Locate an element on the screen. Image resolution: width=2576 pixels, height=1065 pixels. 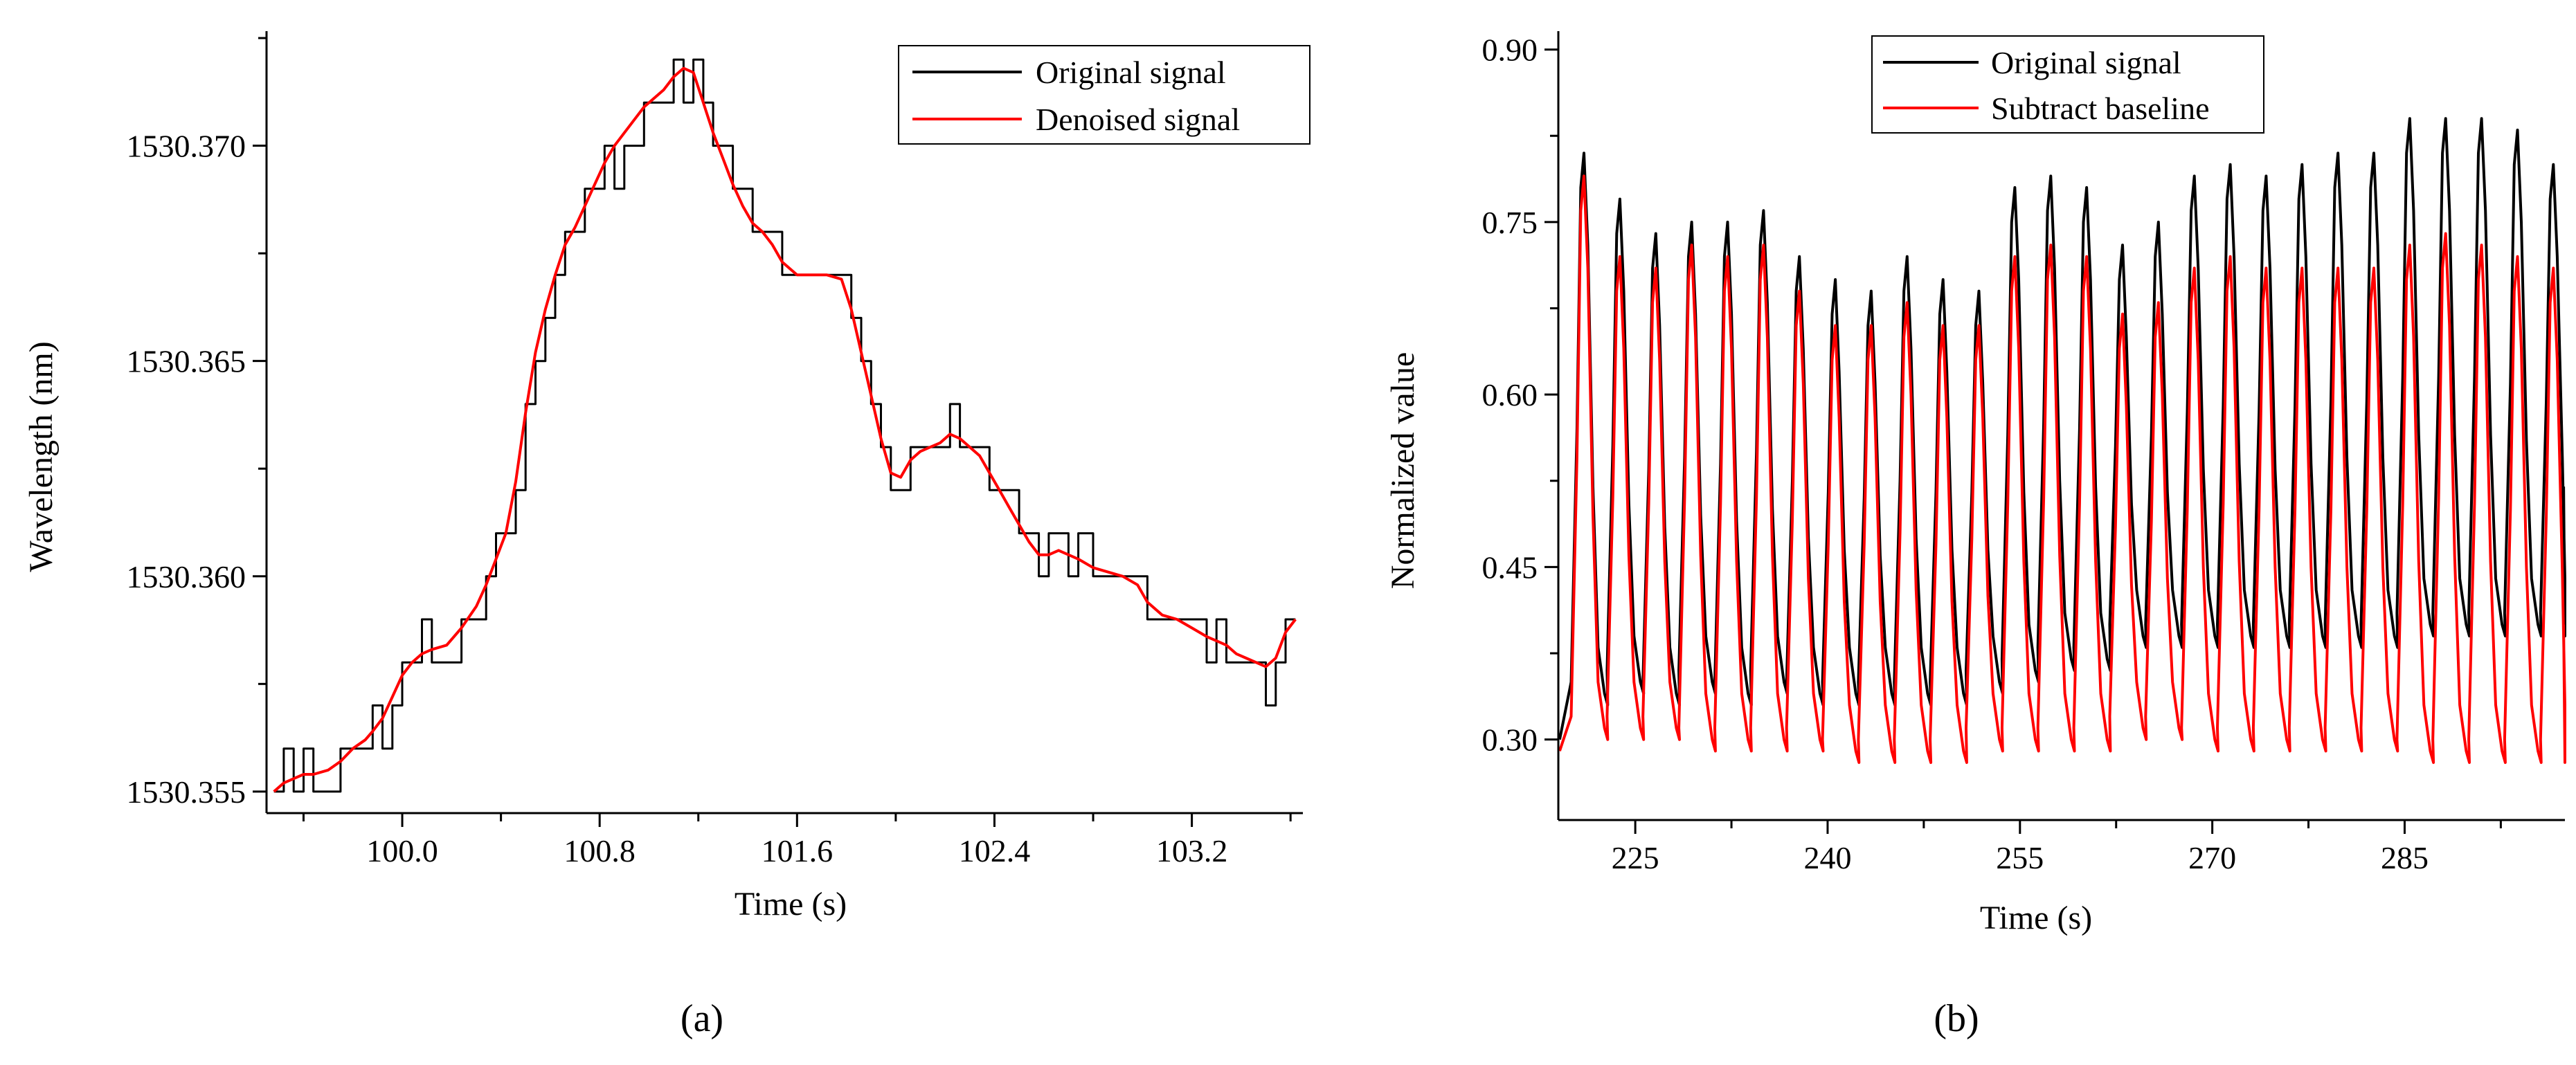
chart-b-y-tick-label: 0.75 is located at coordinates (1510, 223).